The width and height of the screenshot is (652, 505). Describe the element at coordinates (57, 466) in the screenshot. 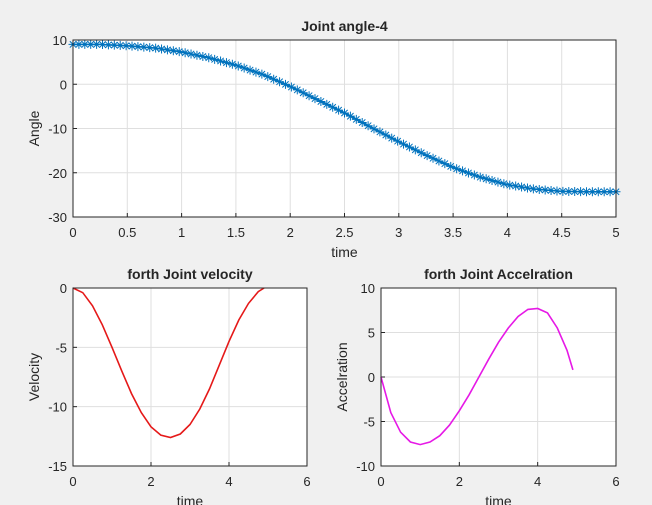

I see `velocity-y-tick-label: -15` at that location.